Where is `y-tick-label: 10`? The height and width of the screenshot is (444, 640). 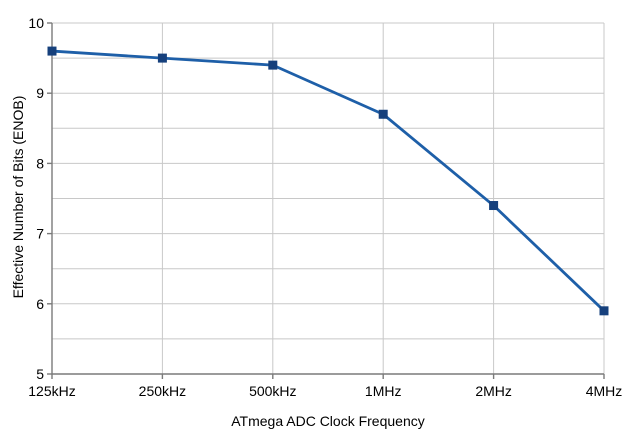 y-tick-label: 10 is located at coordinates (36, 23).